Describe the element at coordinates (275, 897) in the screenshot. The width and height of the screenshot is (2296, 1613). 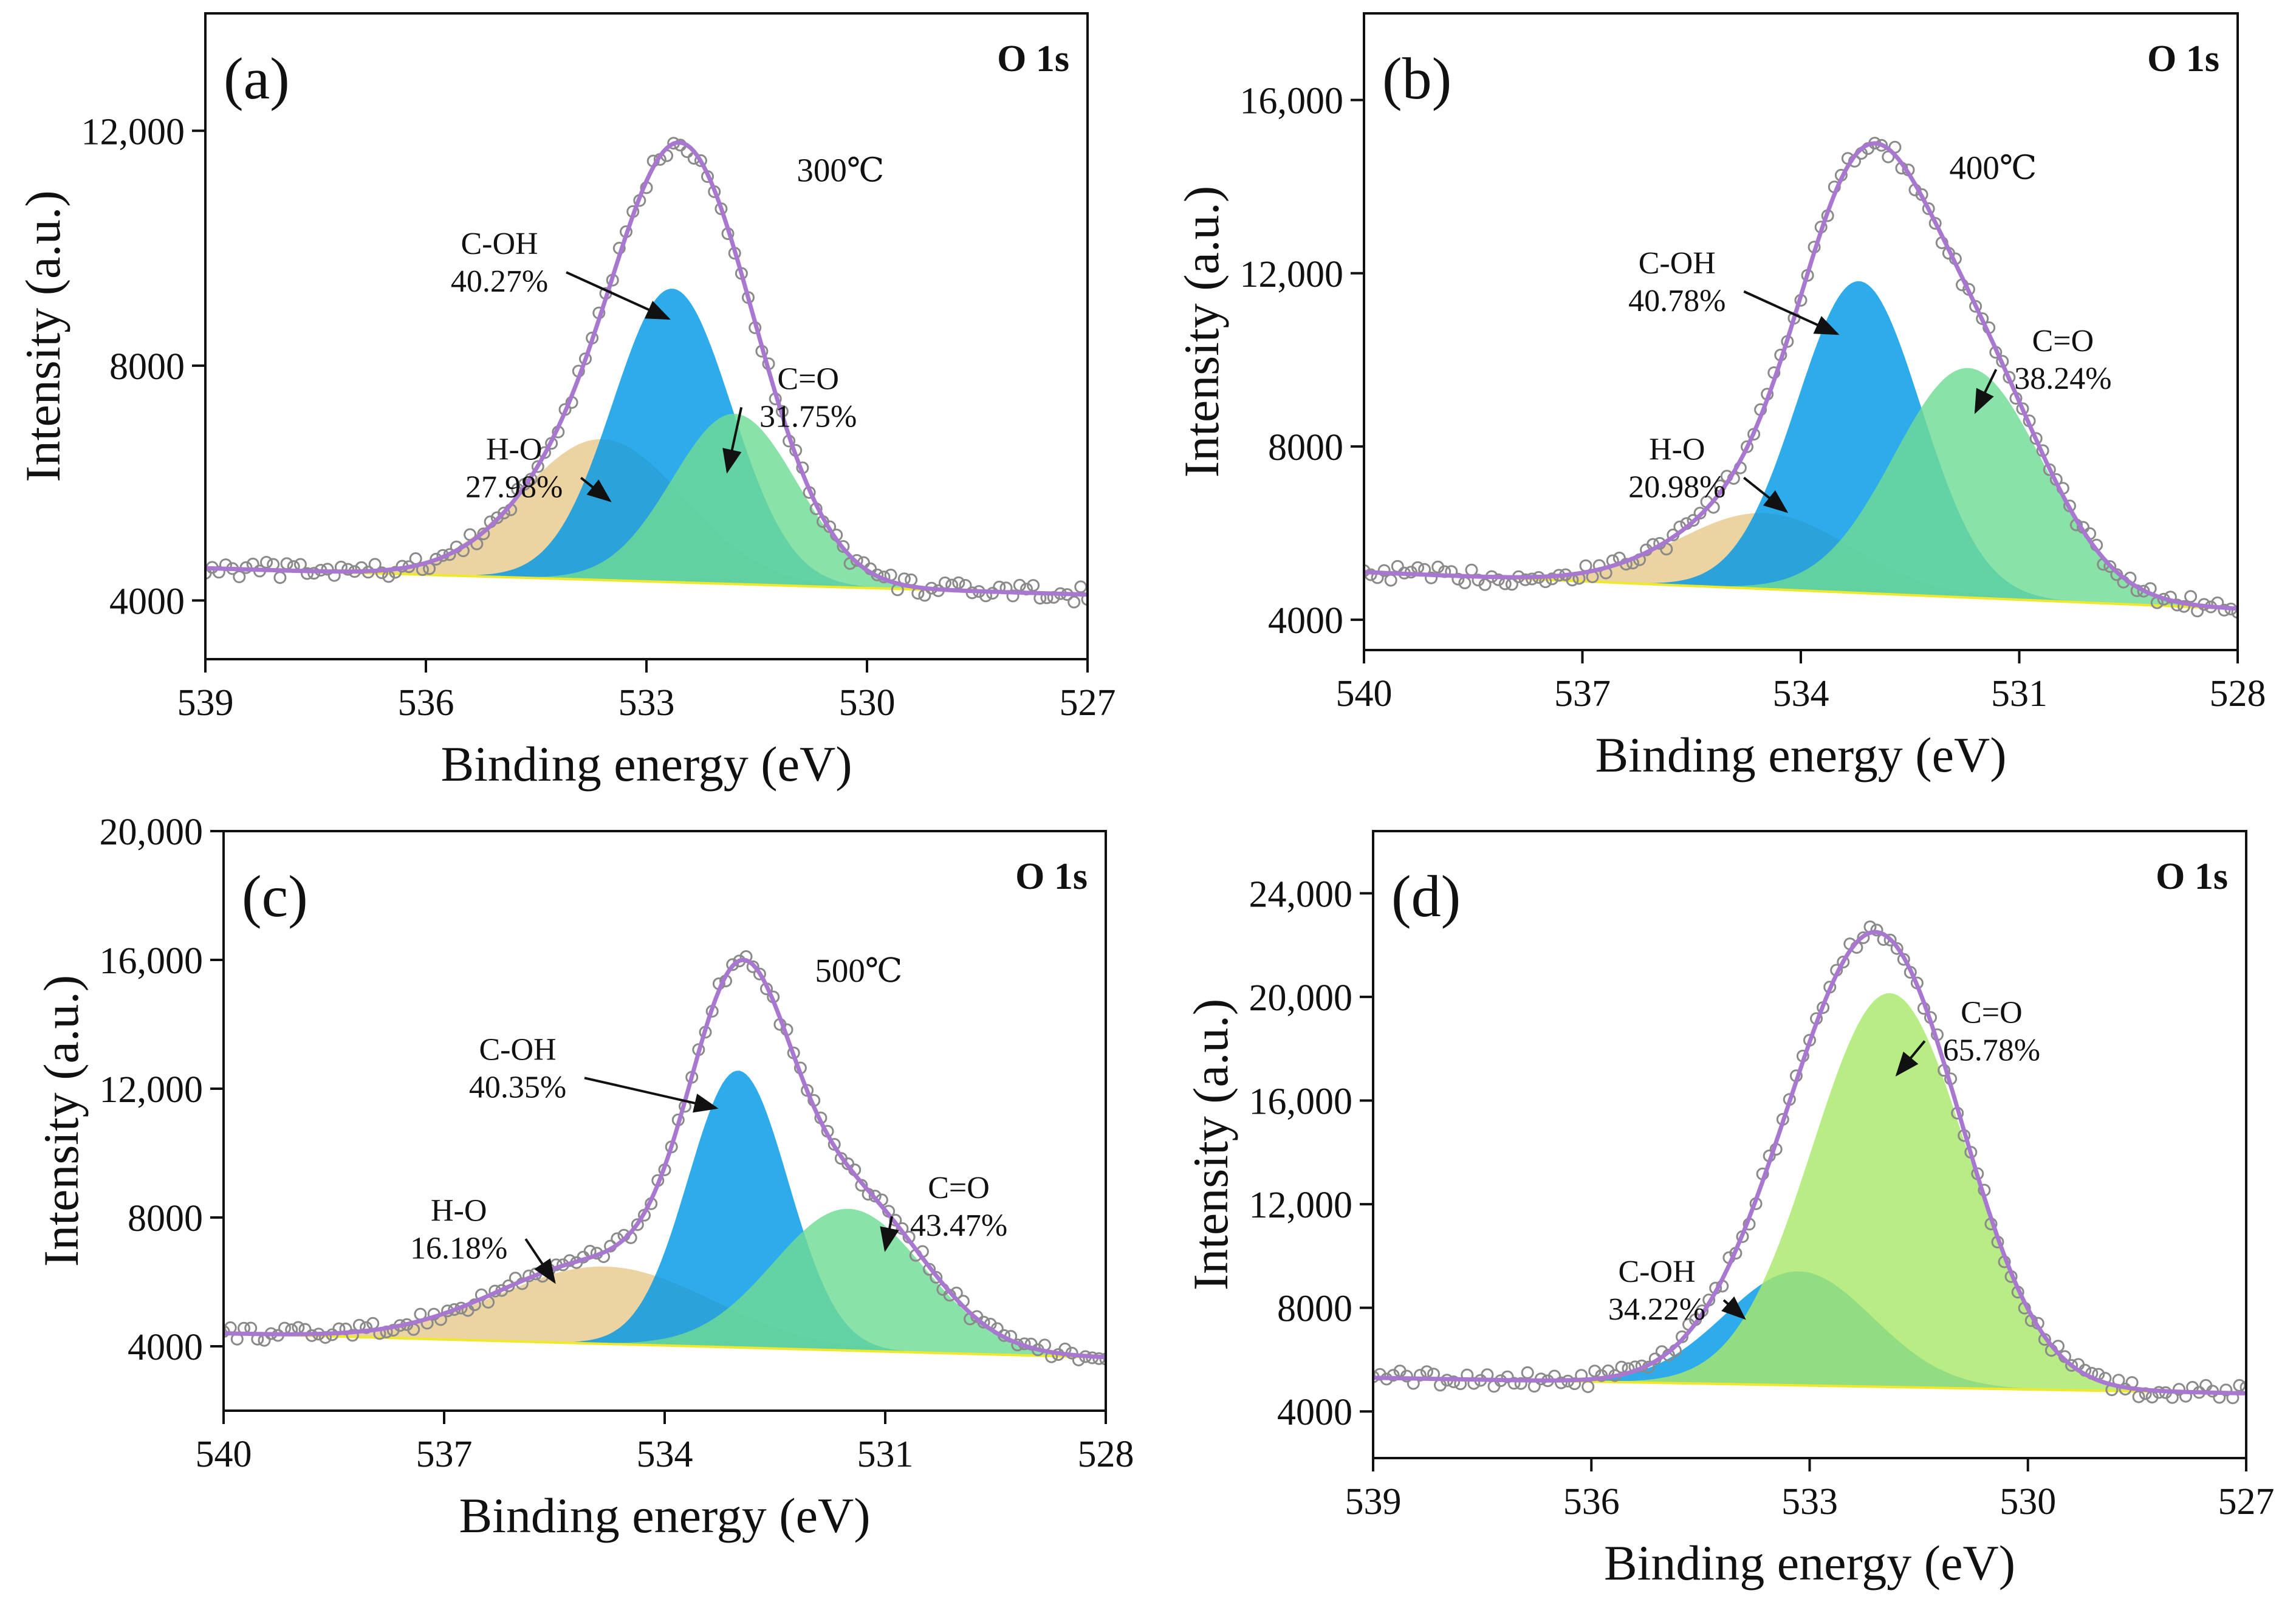
I see `panel-label: (c)` at that location.